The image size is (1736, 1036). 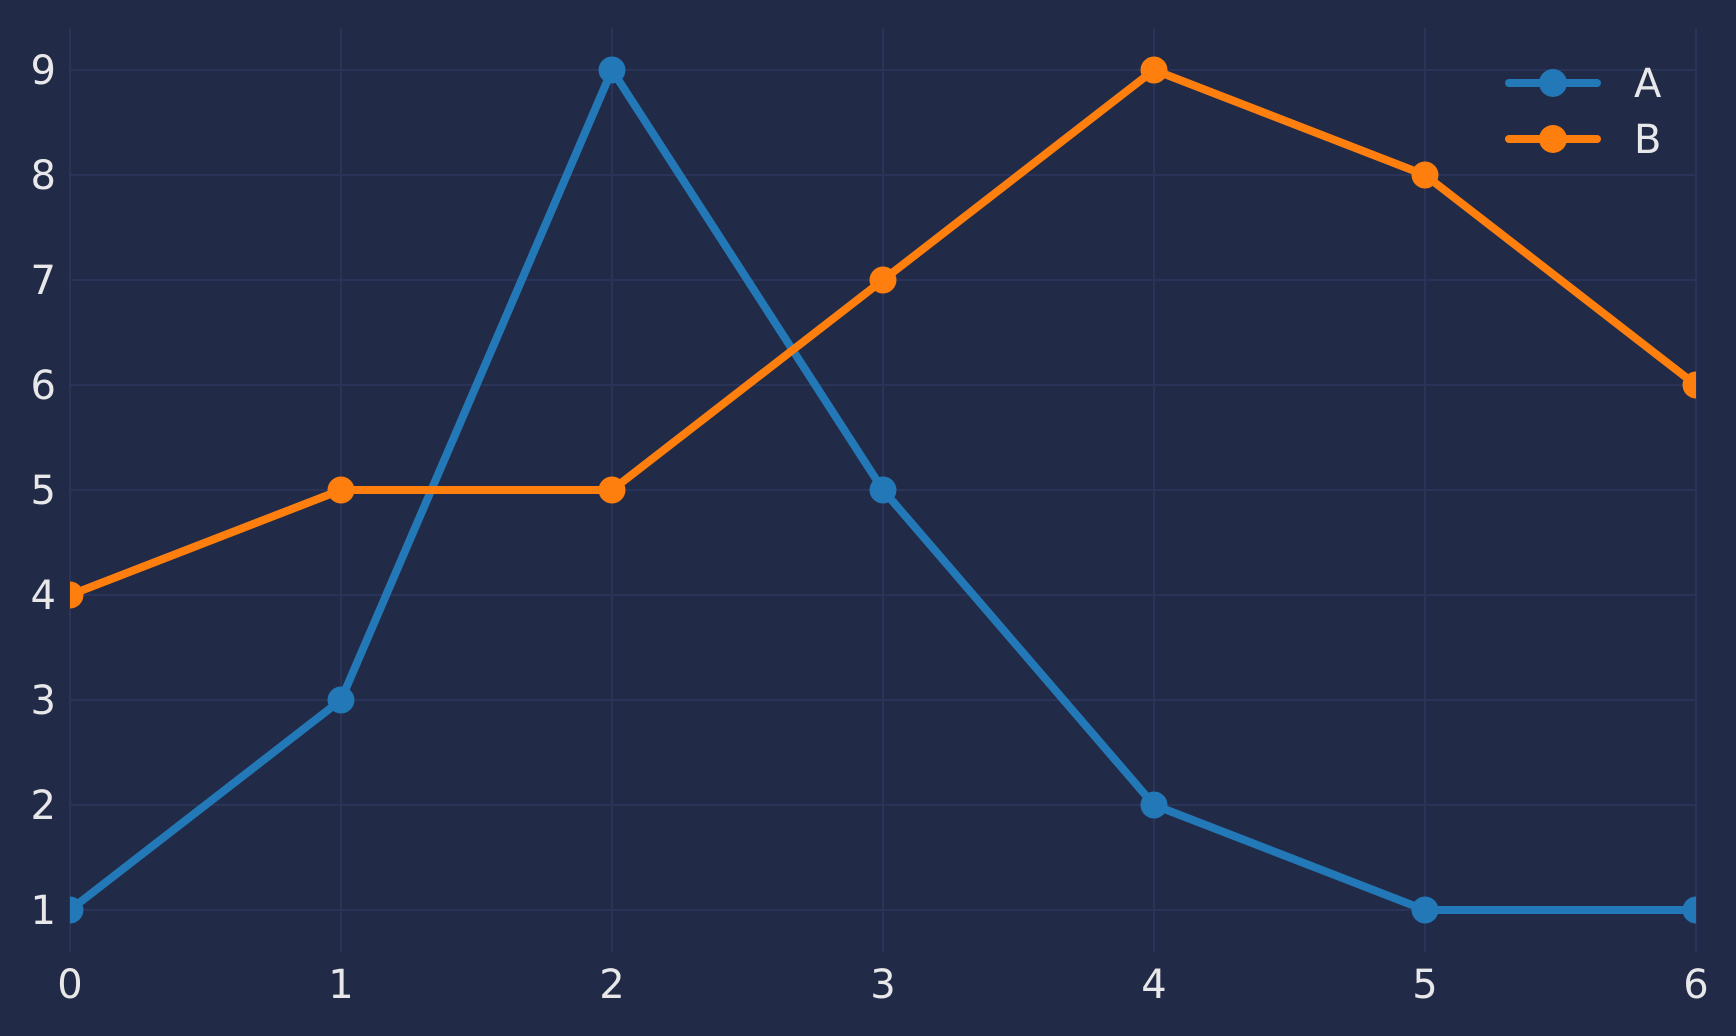 I want to click on x-tick-label: 5, so click(x=1424, y=985).